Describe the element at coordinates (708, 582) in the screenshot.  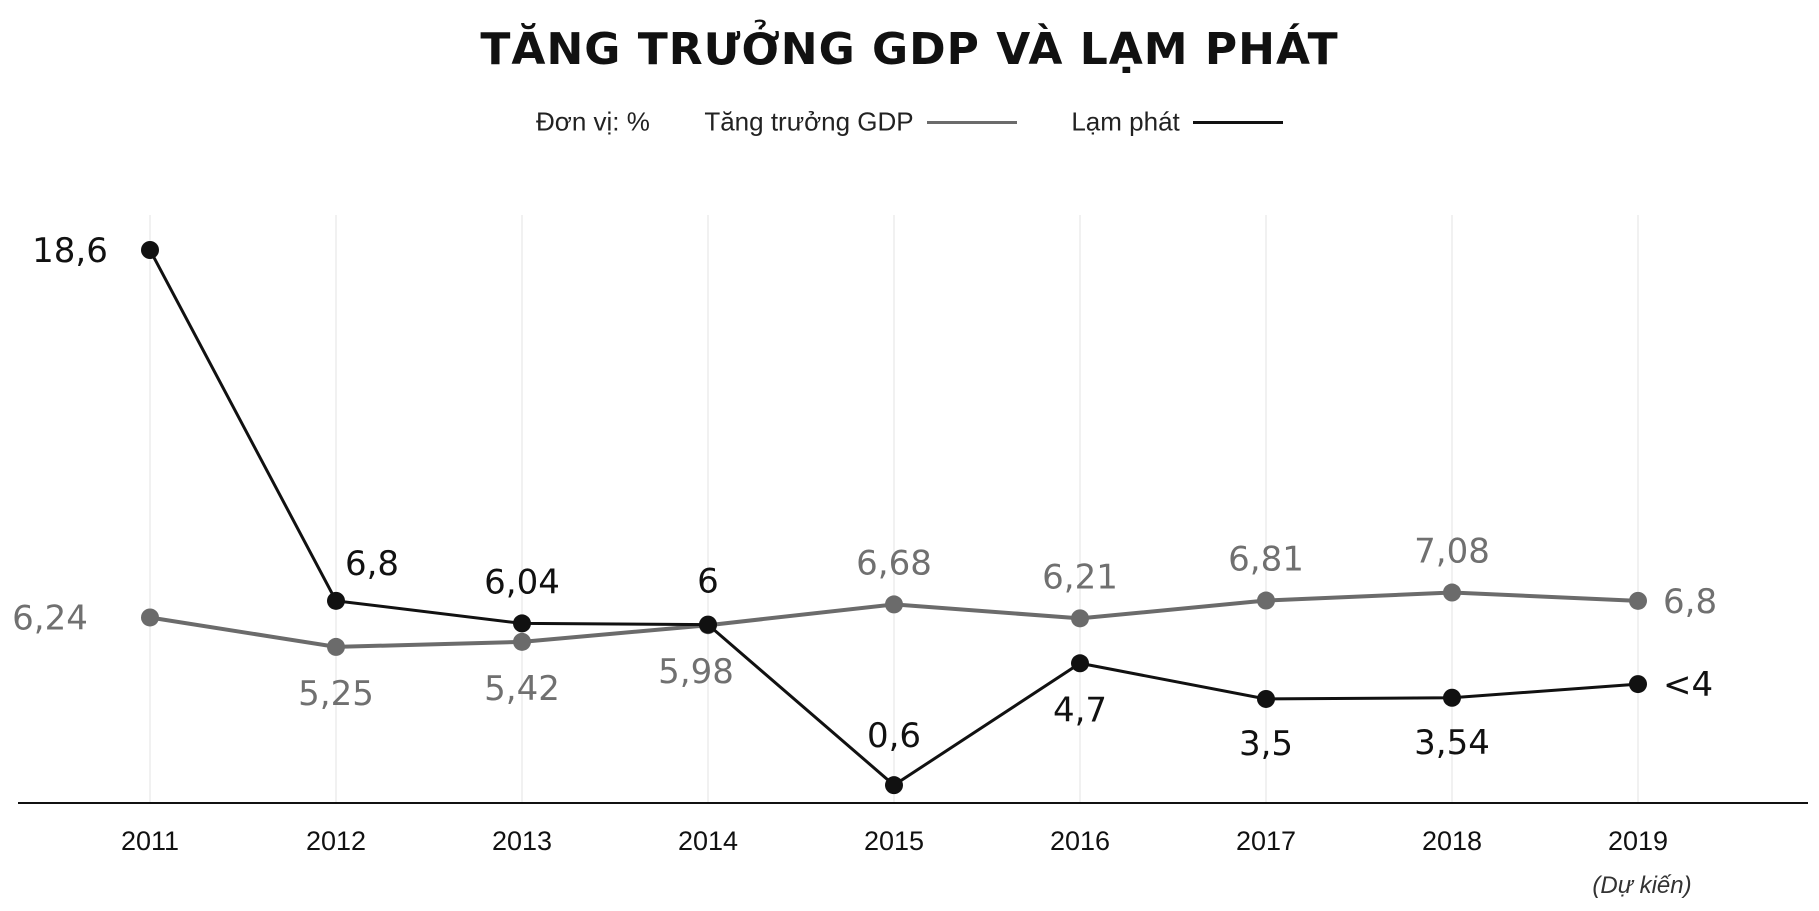
I see `data-label-inflation-2014: 6` at that location.